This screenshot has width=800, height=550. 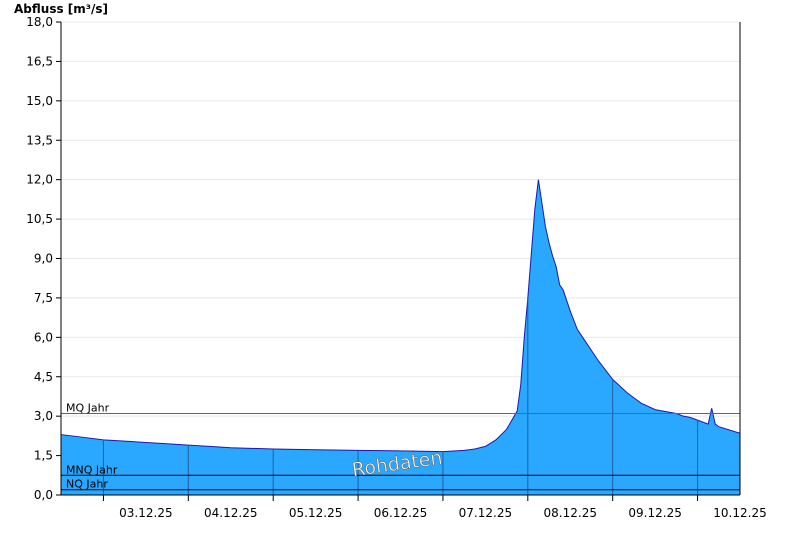 I want to click on y-tick-label: 9,0, so click(x=43, y=259).